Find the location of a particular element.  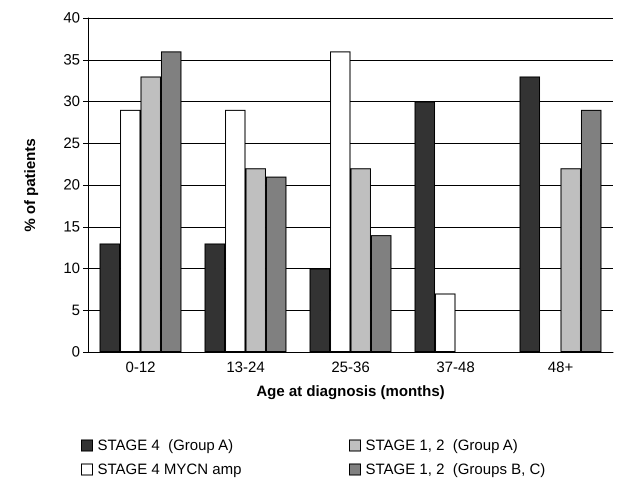

x-tick-label: 37-48 is located at coordinates (455, 367).